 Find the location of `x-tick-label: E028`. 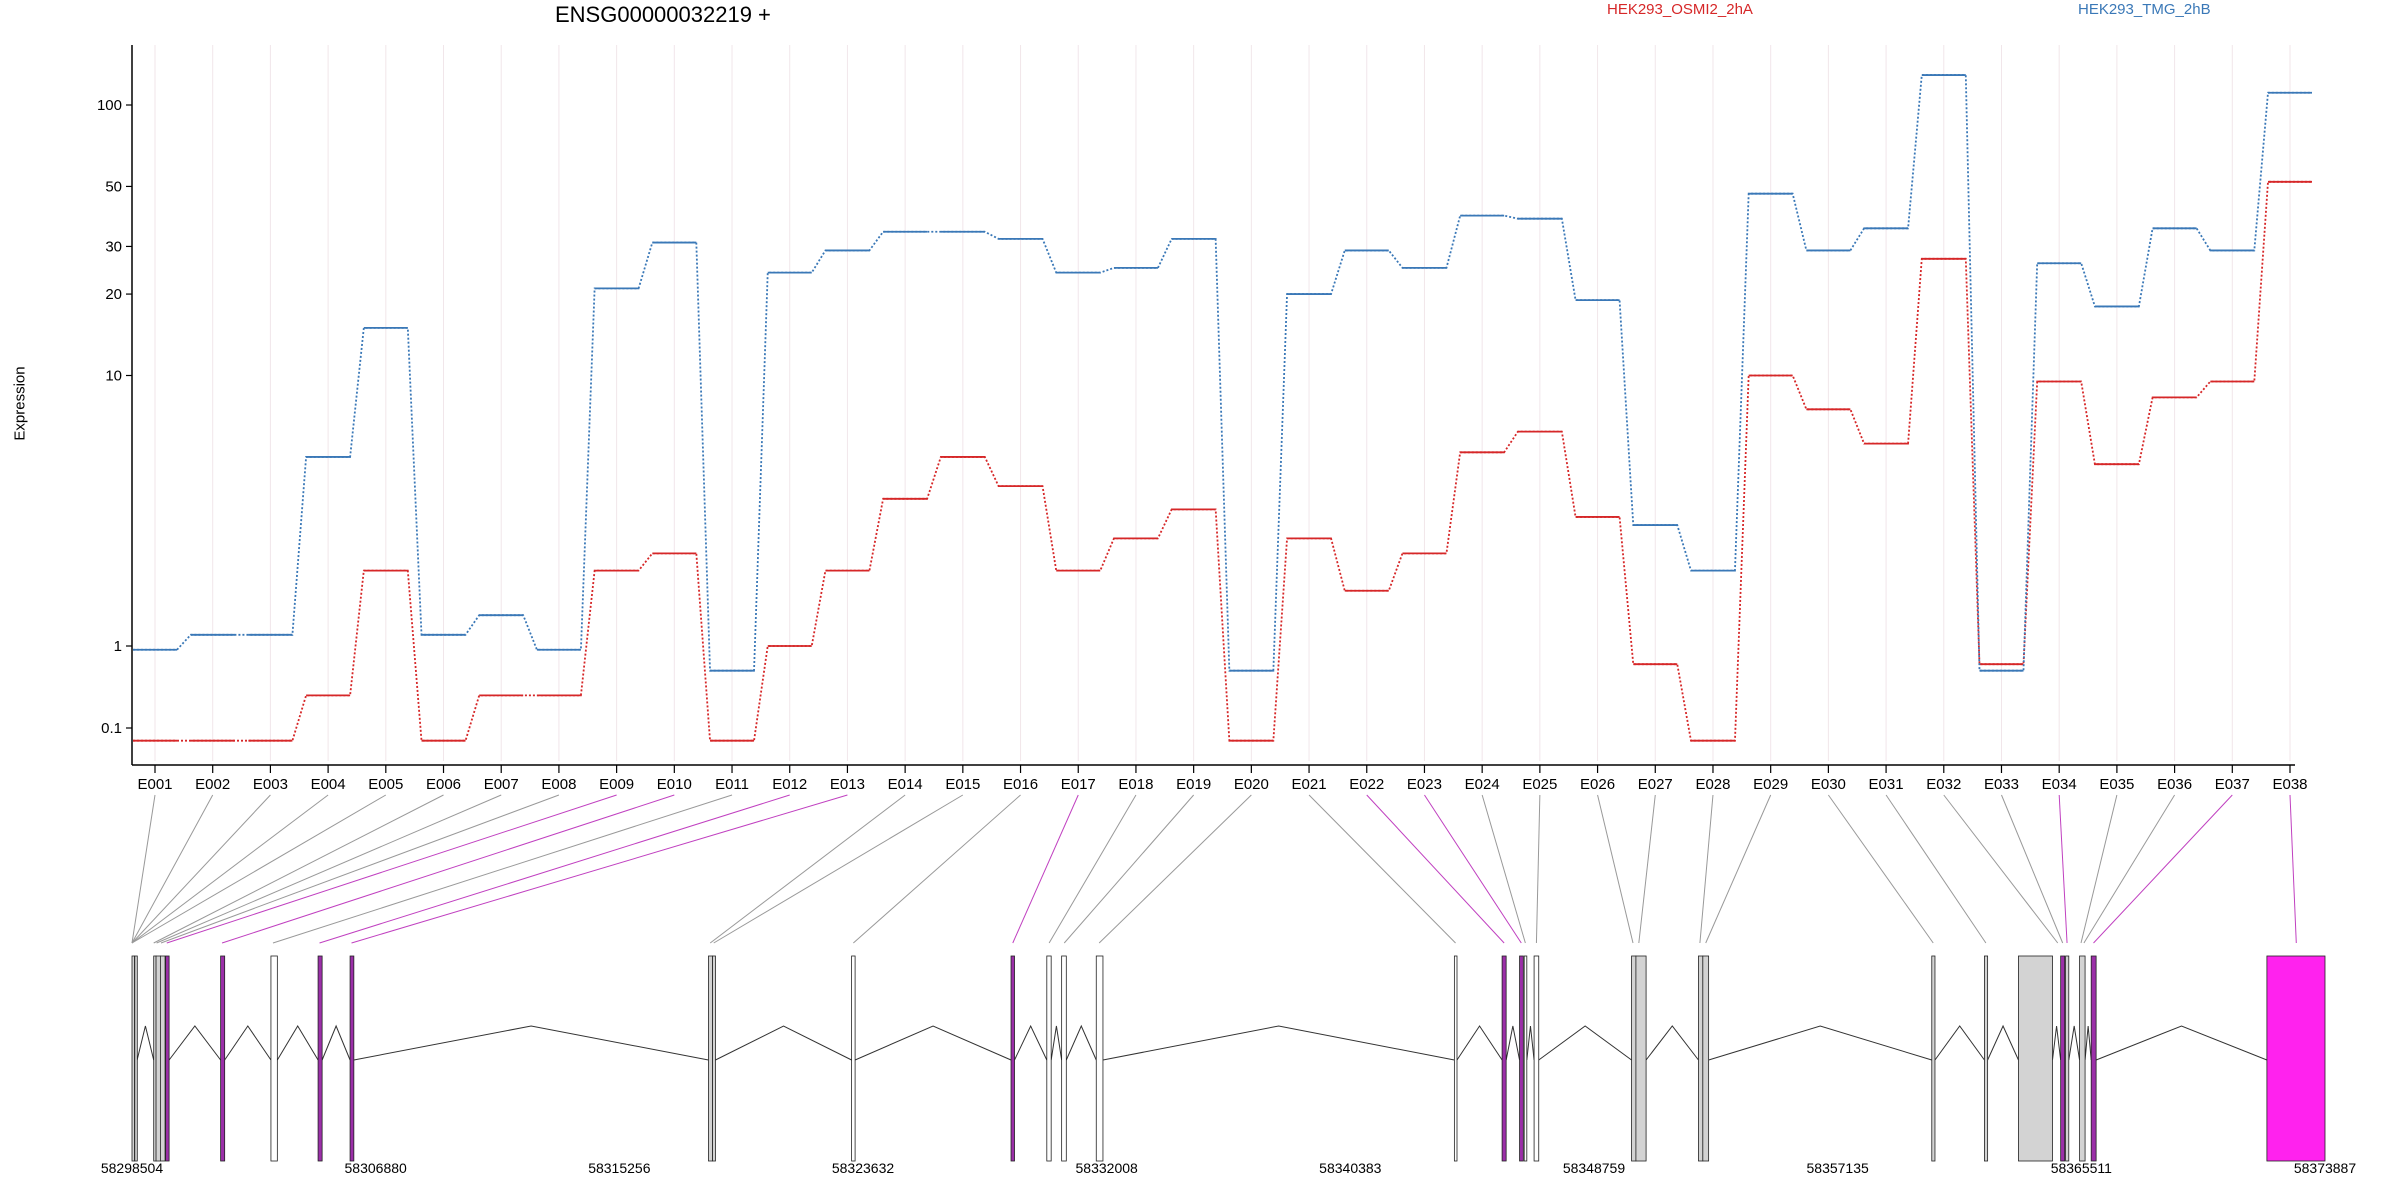

x-tick-label: E028 is located at coordinates (1712, 784).